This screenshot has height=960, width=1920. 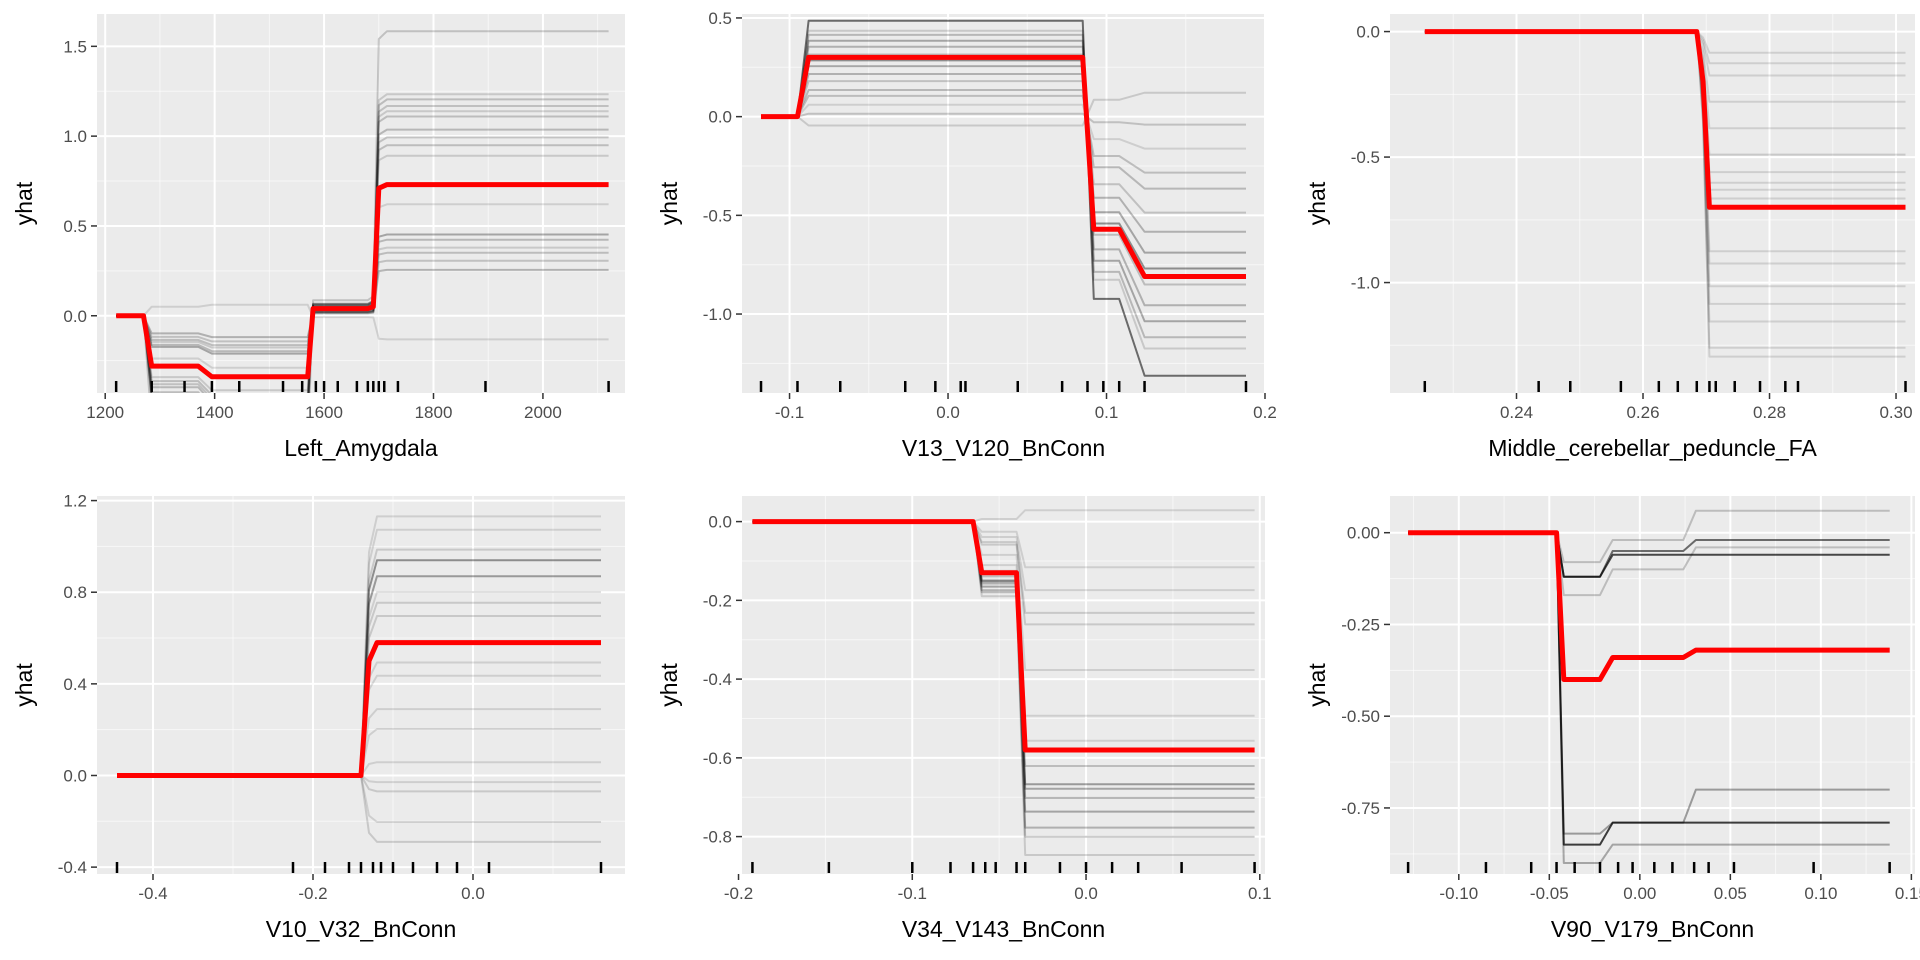 What do you see at coordinates (361, 929) in the screenshot?
I see `x-axis-title: V10_V32_BnConn` at bounding box center [361, 929].